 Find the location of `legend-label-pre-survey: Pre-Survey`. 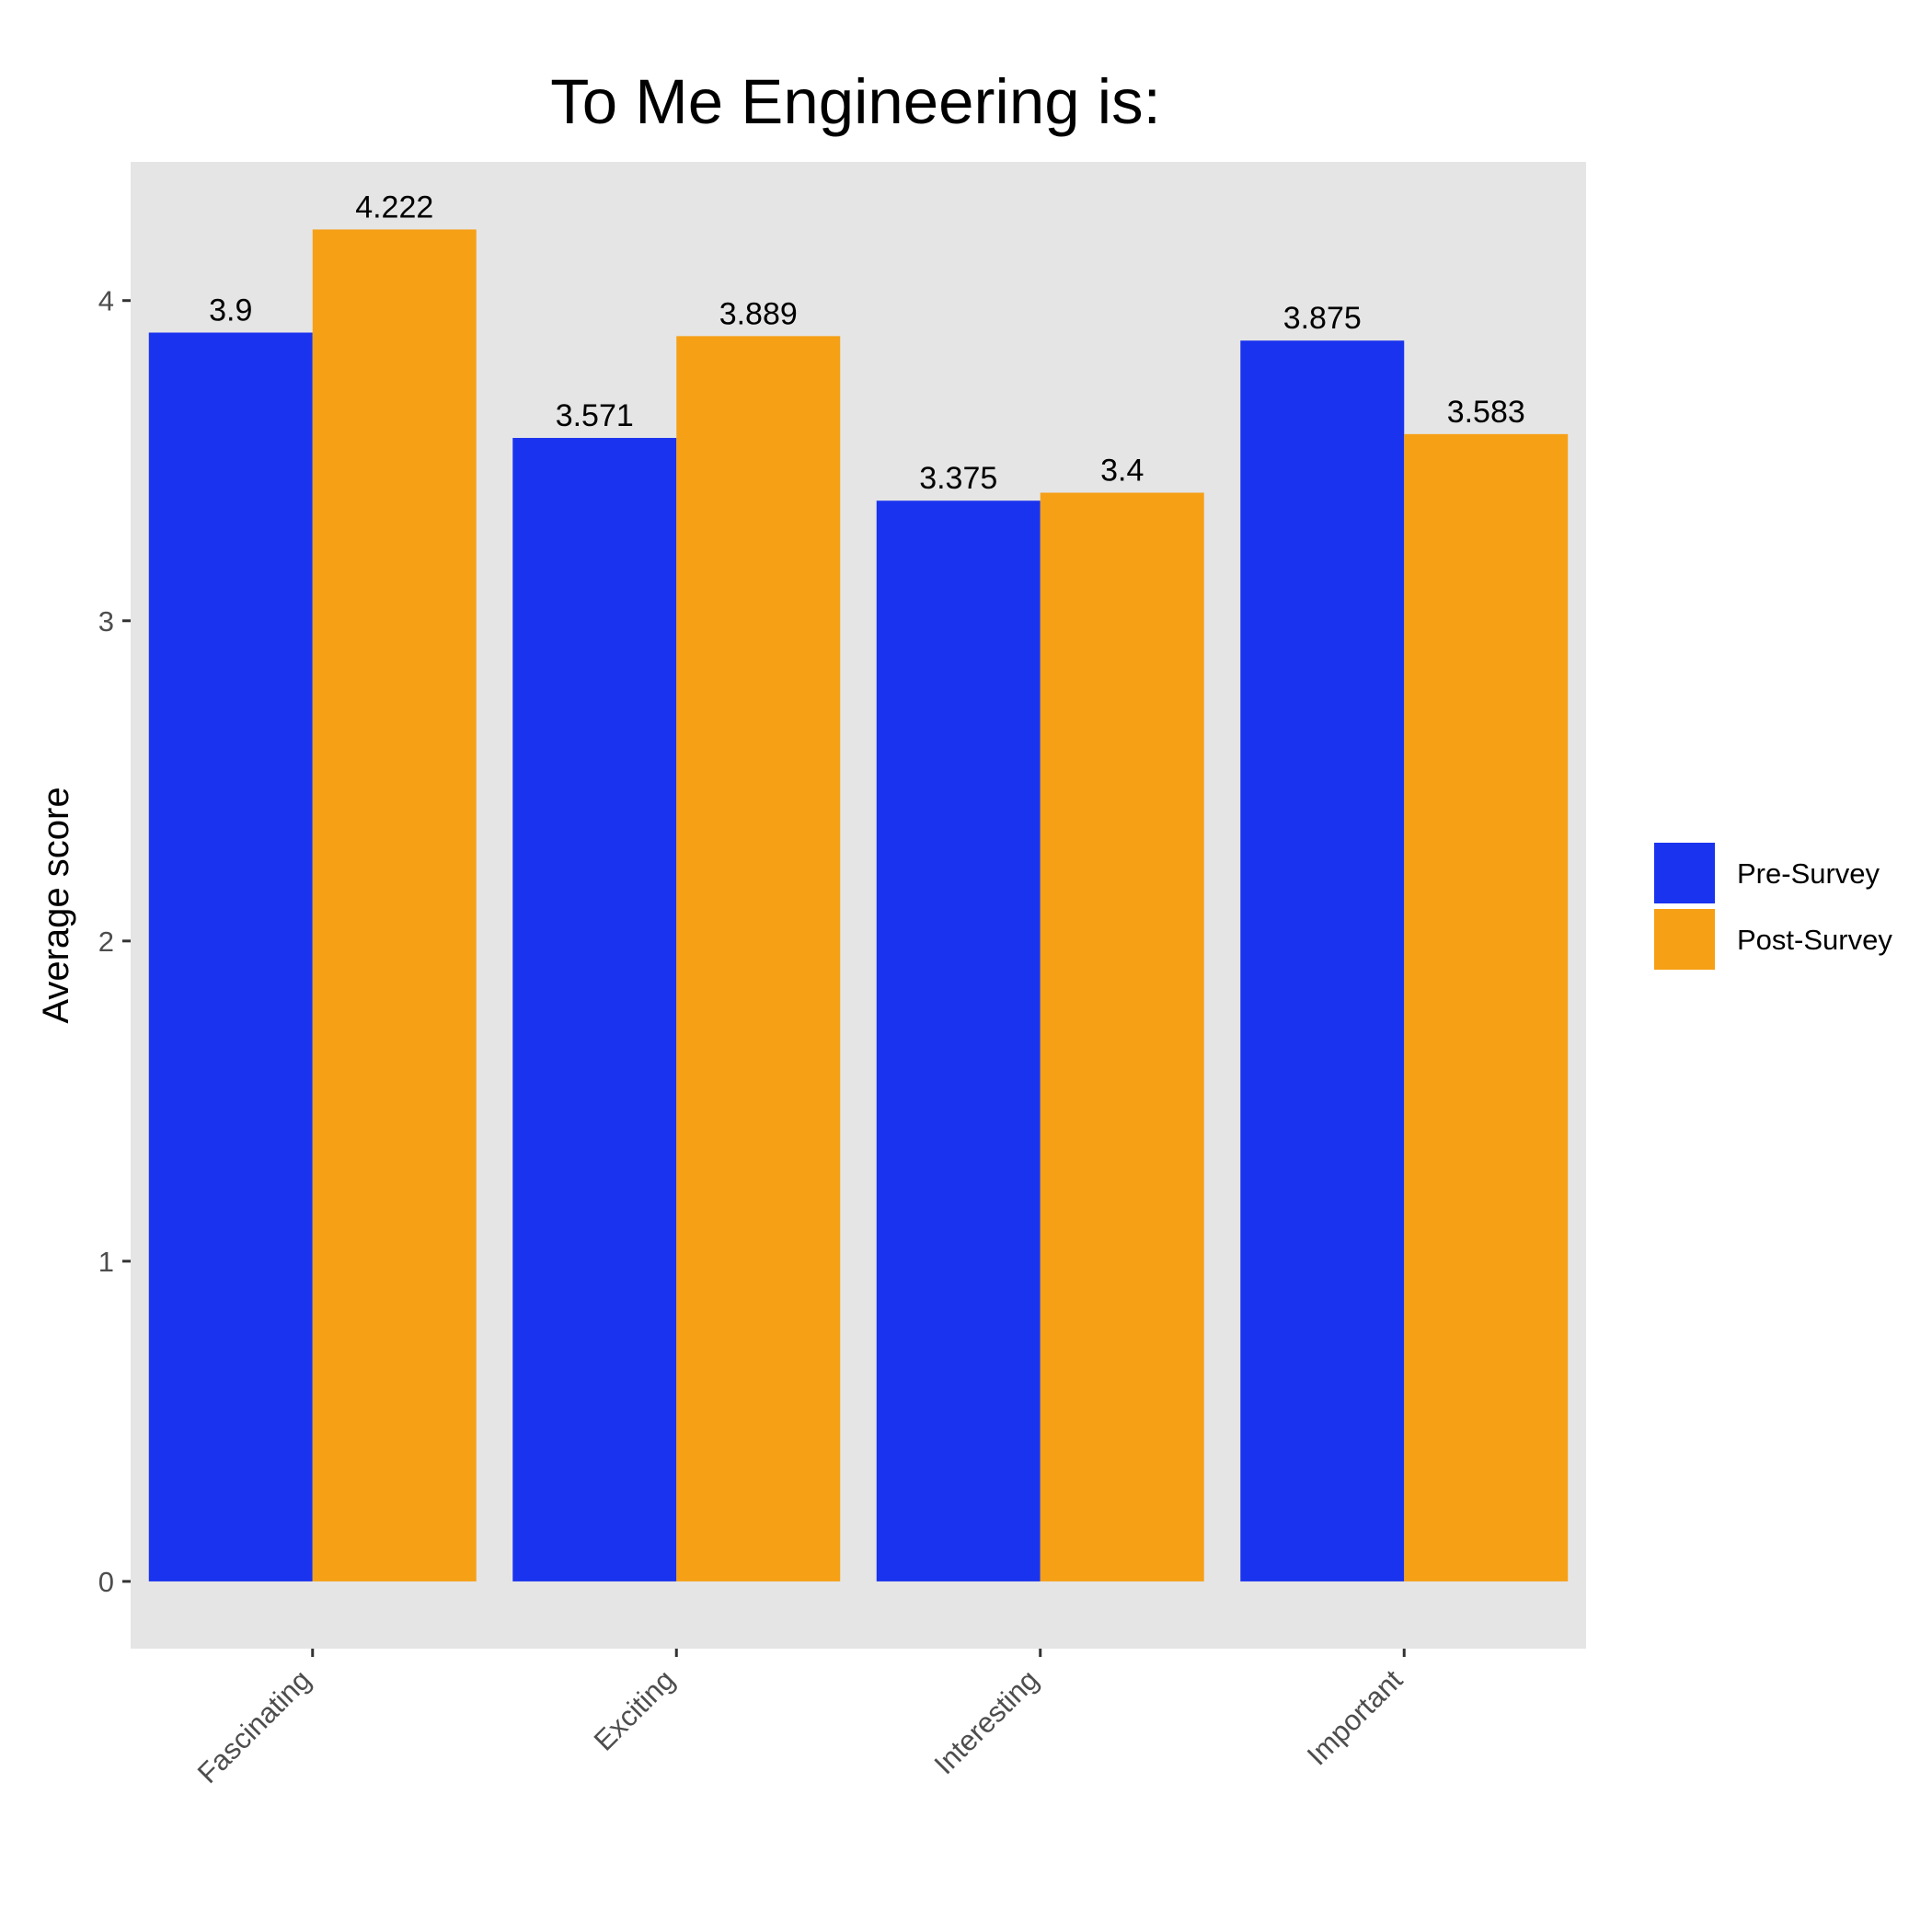

legend-label-pre-survey: Pre-Survey is located at coordinates (1808, 873).